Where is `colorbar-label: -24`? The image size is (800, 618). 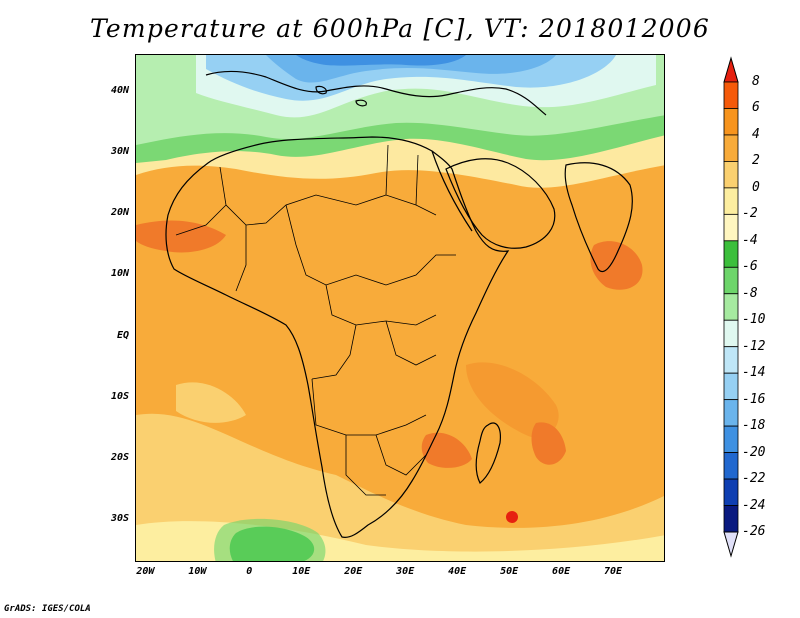
colorbar-label: -24 is located at coordinates (754, 505).